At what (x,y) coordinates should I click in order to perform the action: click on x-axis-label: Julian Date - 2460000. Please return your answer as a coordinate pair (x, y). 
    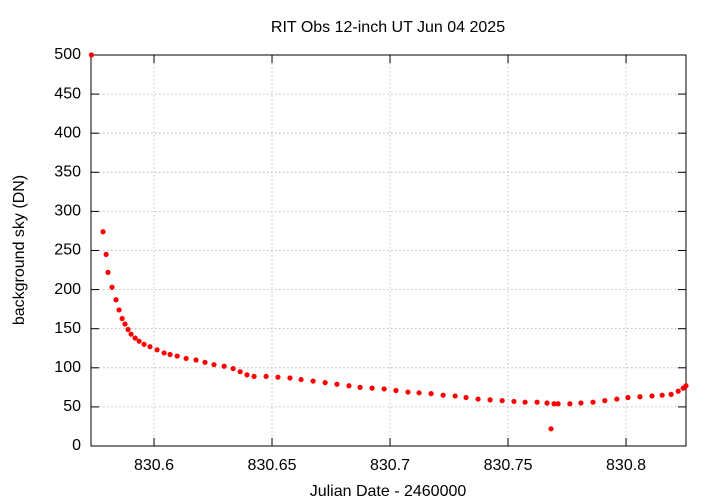
    Looking at the image, I should click on (388, 491).